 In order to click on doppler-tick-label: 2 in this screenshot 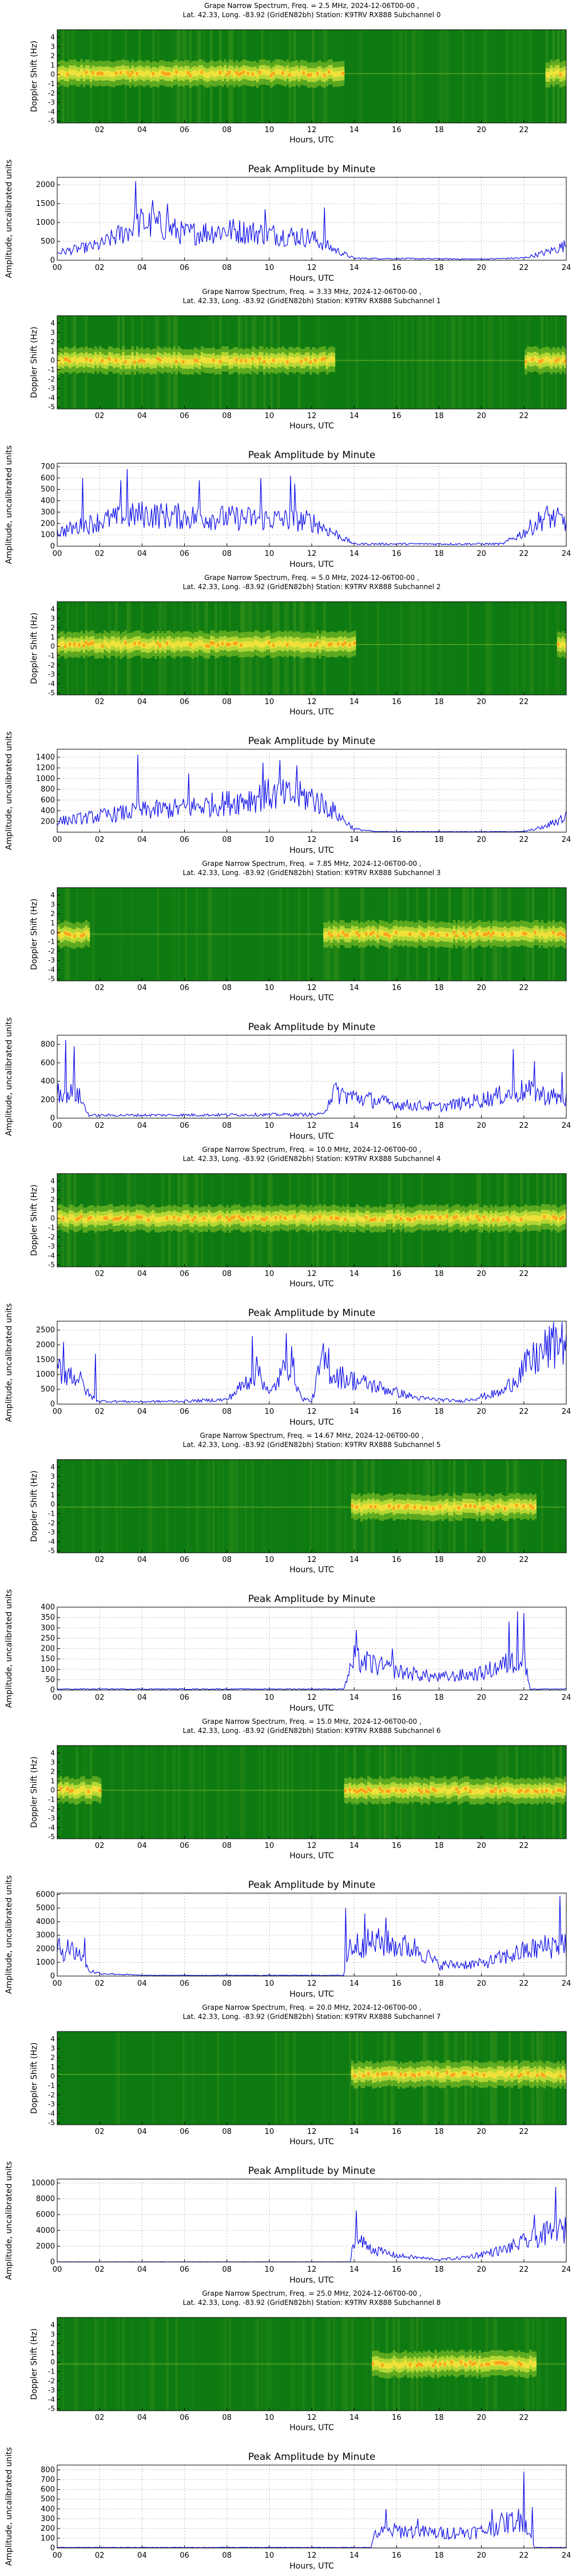, I will do `click(52, 1486)`.